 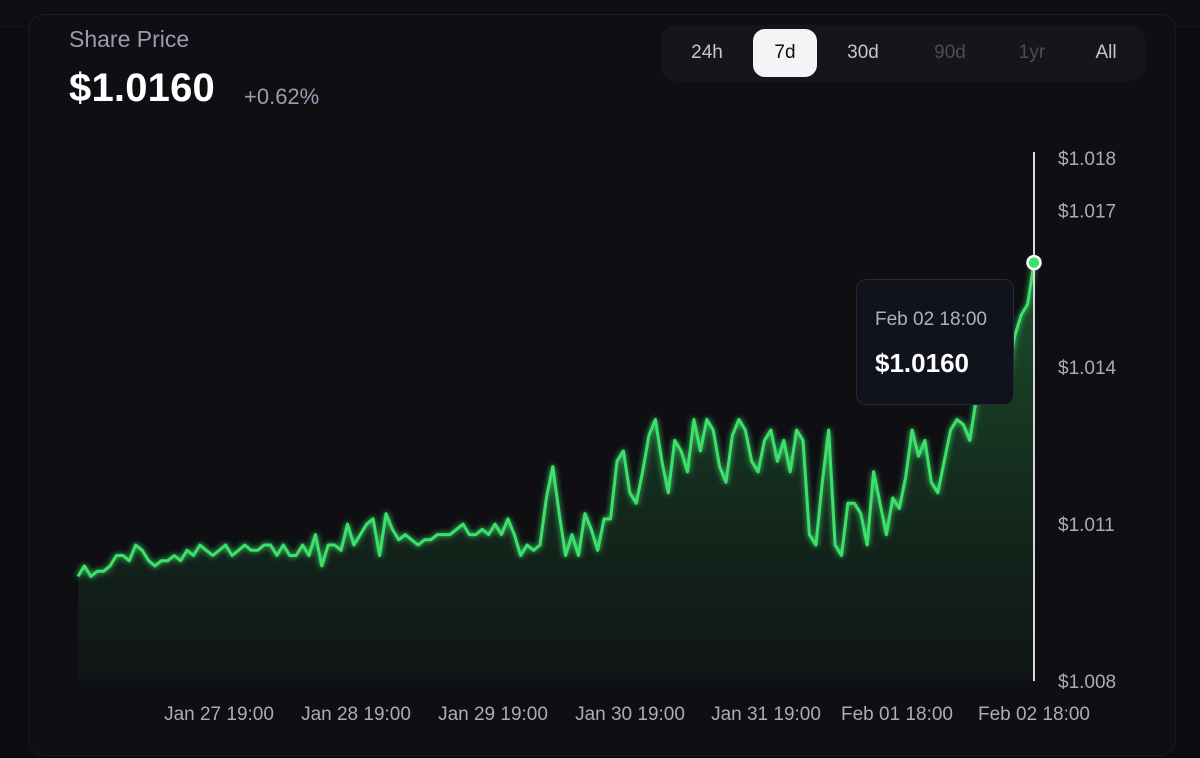 I want to click on range-button-30d: 30d, so click(x=863, y=52).